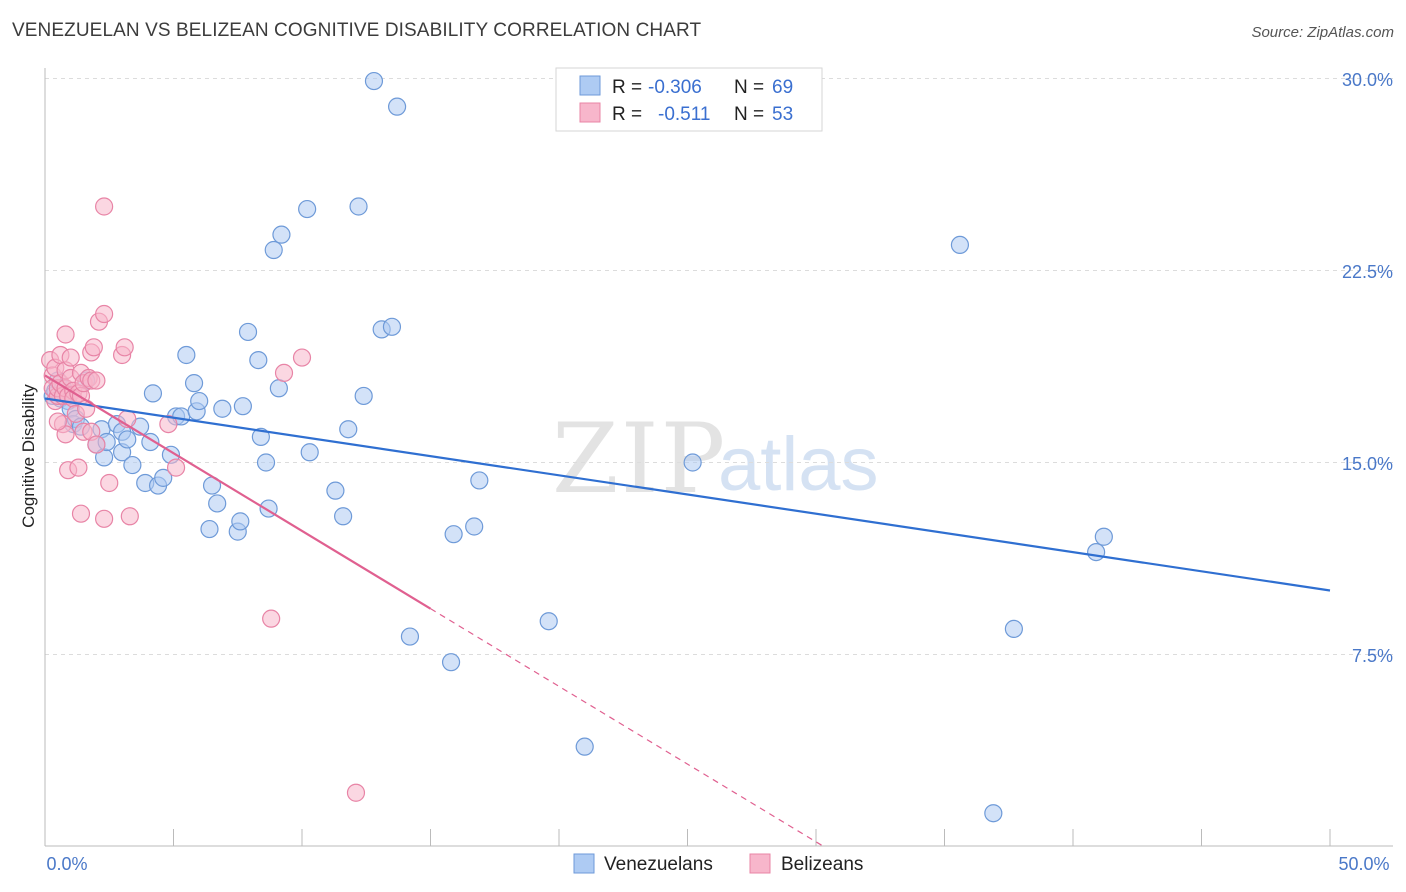 The height and width of the screenshot is (892, 1406). What do you see at coordinates (584, 863) in the screenshot?
I see `bottom-legend-venezuelan-swatch` at bounding box center [584, 863].